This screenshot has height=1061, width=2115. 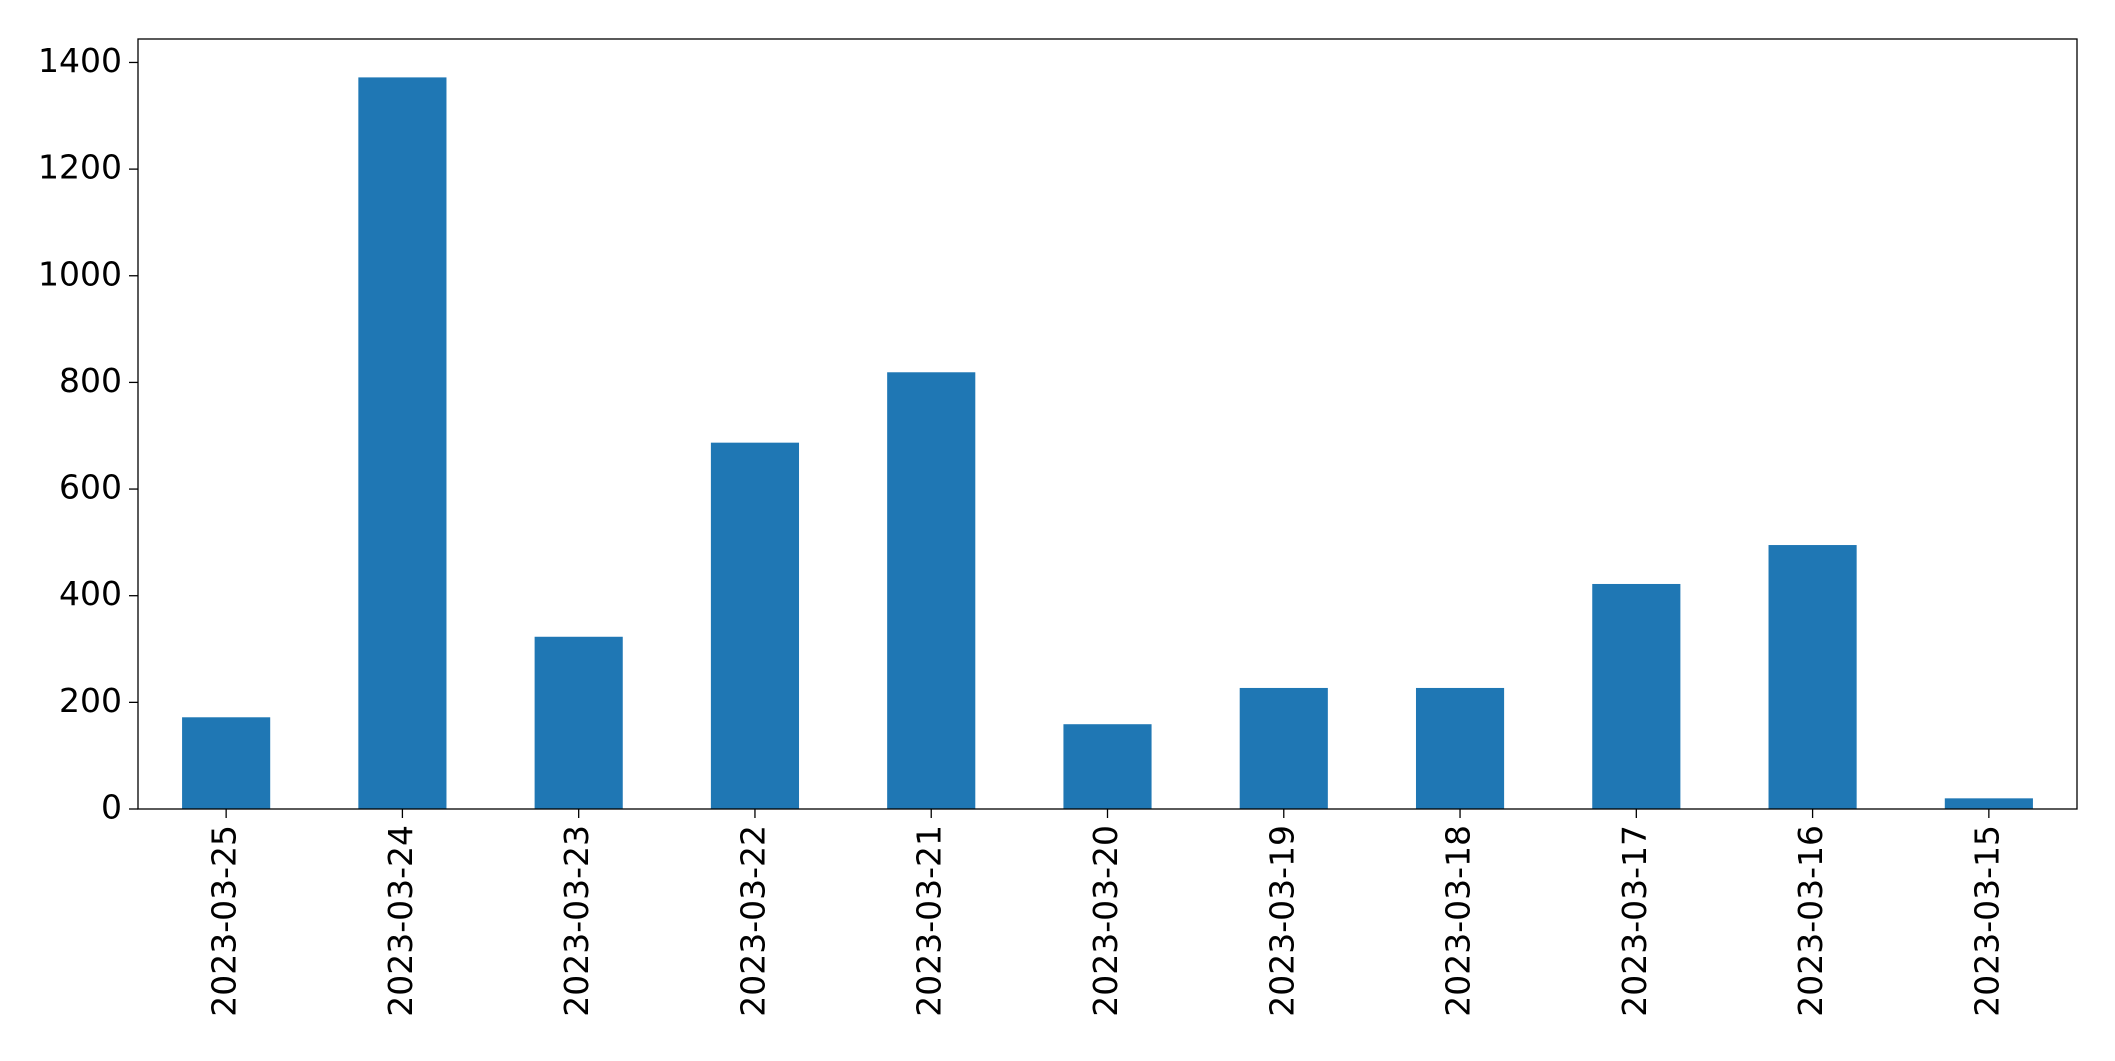 I want to click on y-tick-label: 1200, so click(x=80, y=167).